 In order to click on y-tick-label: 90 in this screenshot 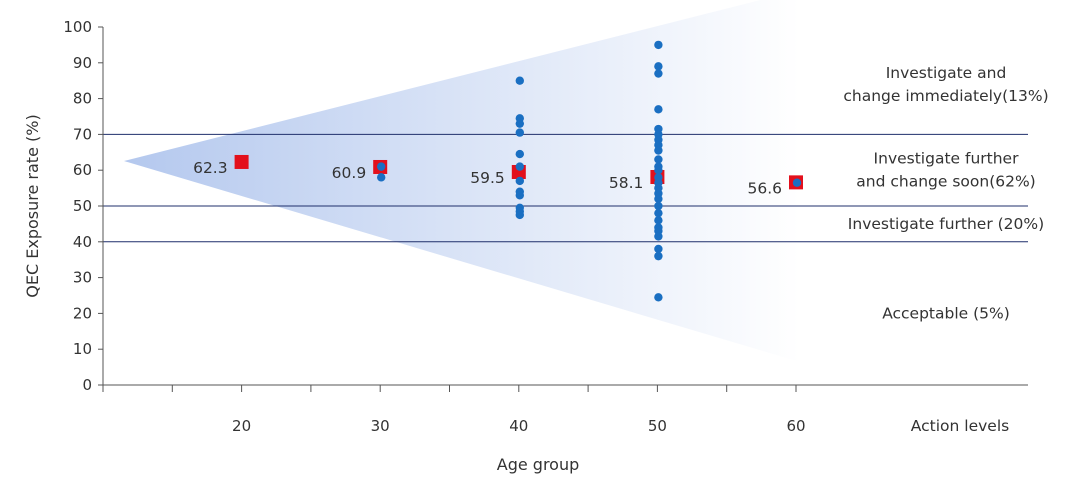, I will do `click(82, 63)`.